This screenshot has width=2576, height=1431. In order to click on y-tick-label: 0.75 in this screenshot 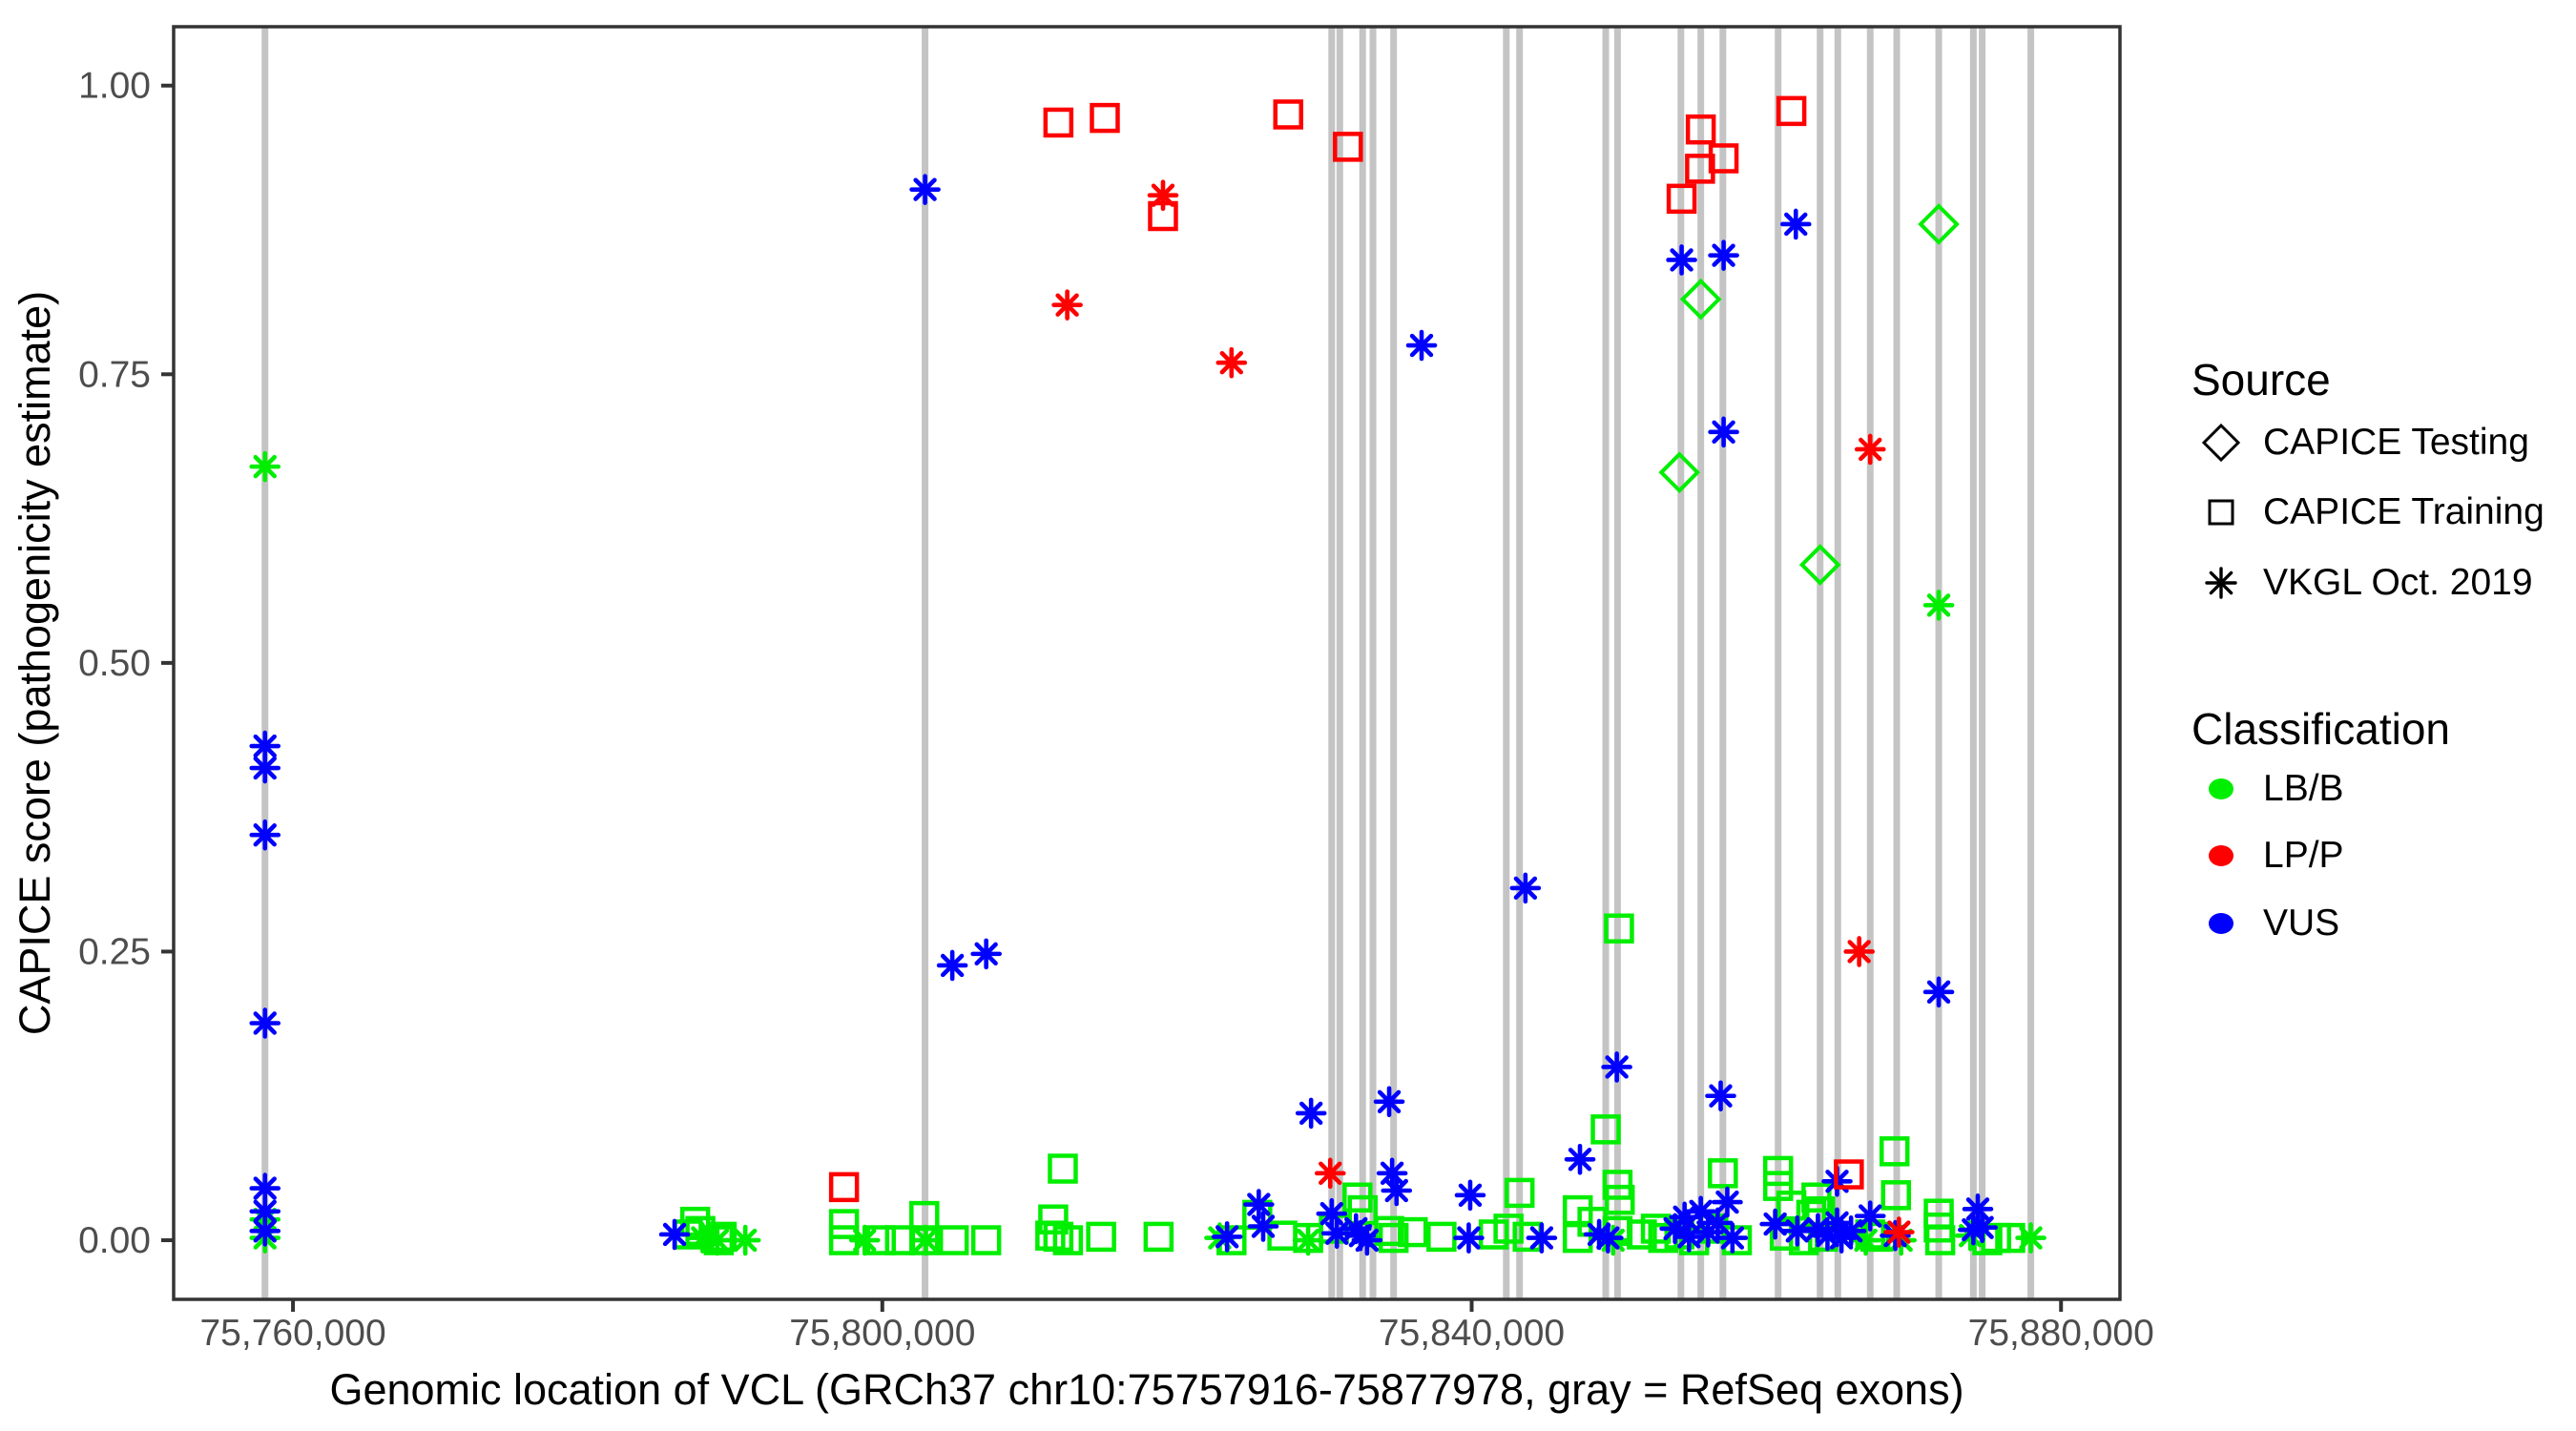, I will do `click(114, 375)`.